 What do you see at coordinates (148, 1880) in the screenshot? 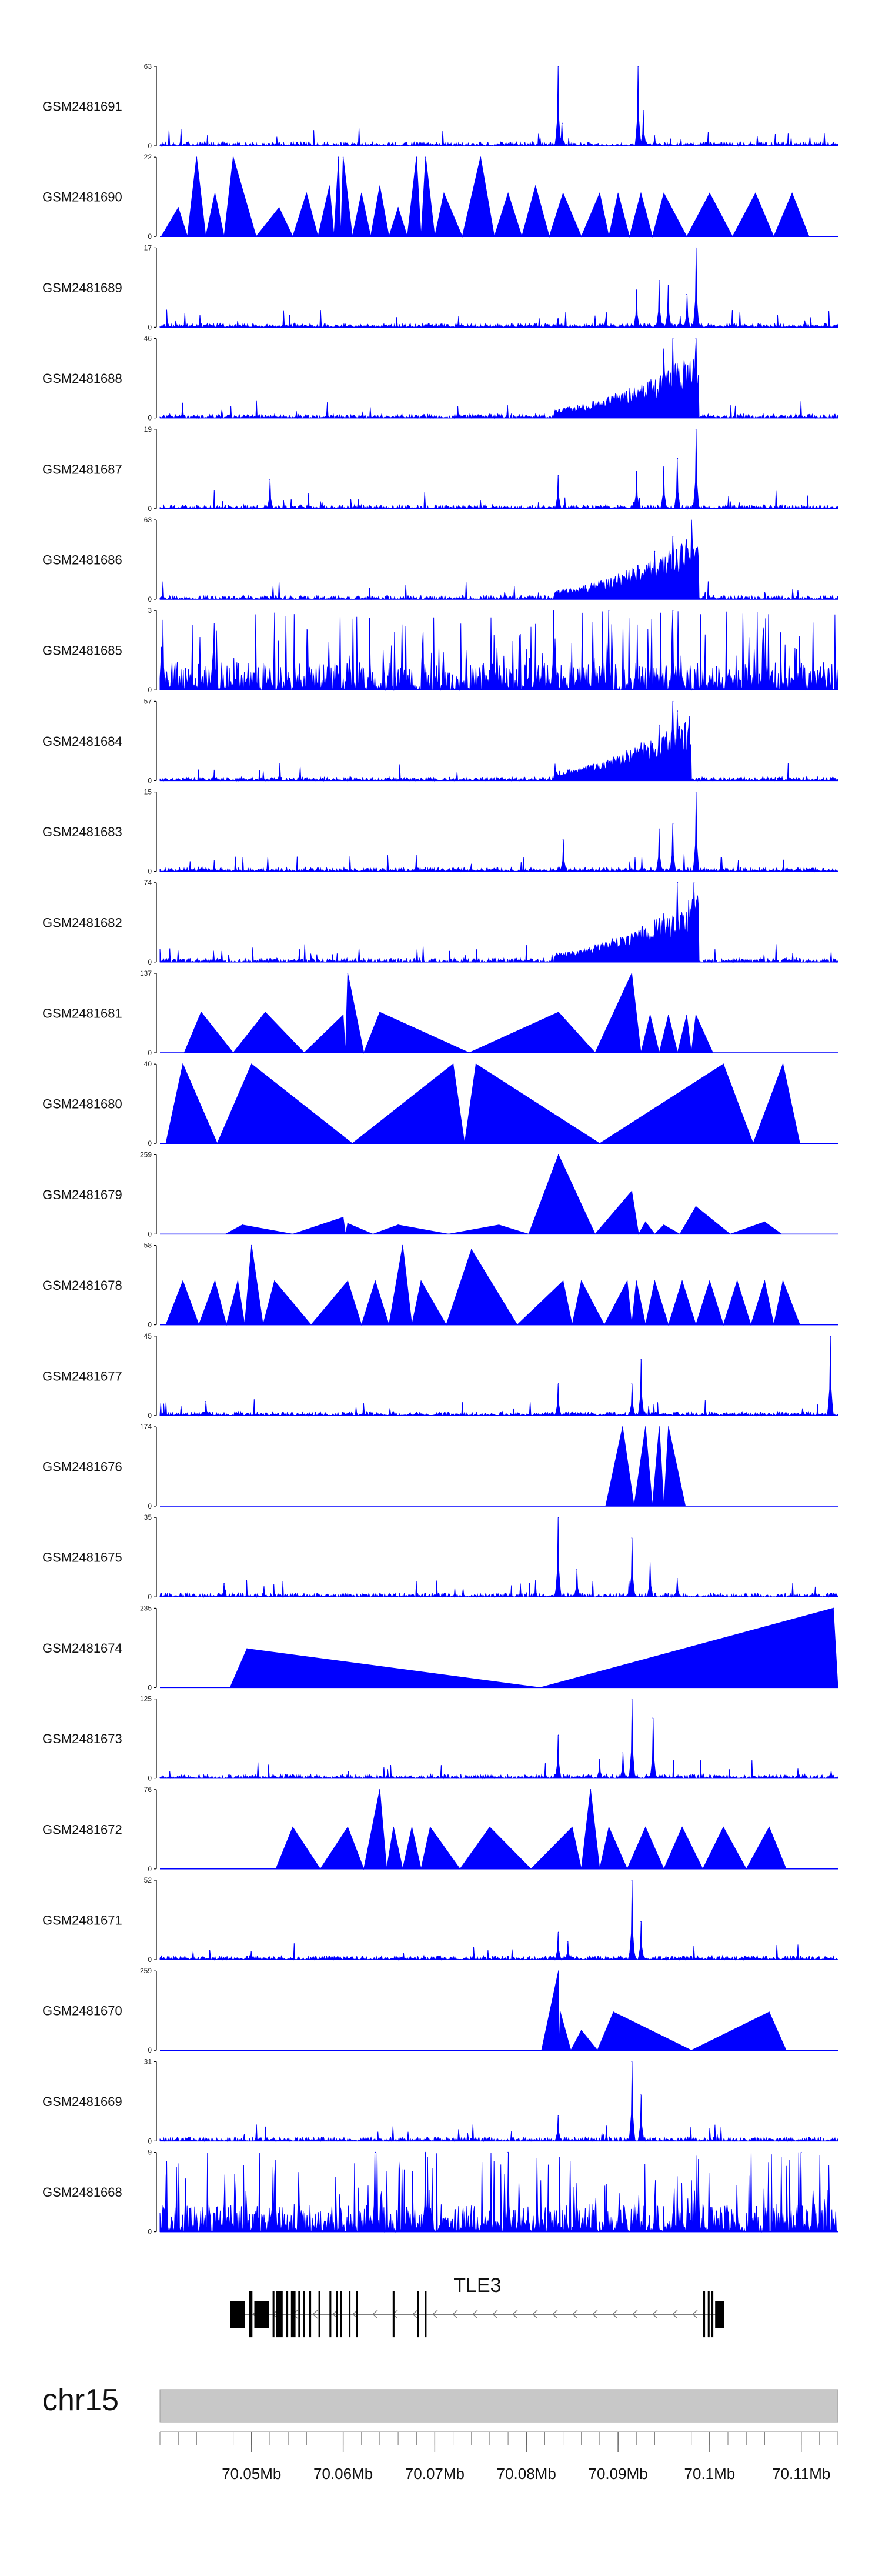
I see `y-tick-label-max: 52` at bounding box center [148, 1880].